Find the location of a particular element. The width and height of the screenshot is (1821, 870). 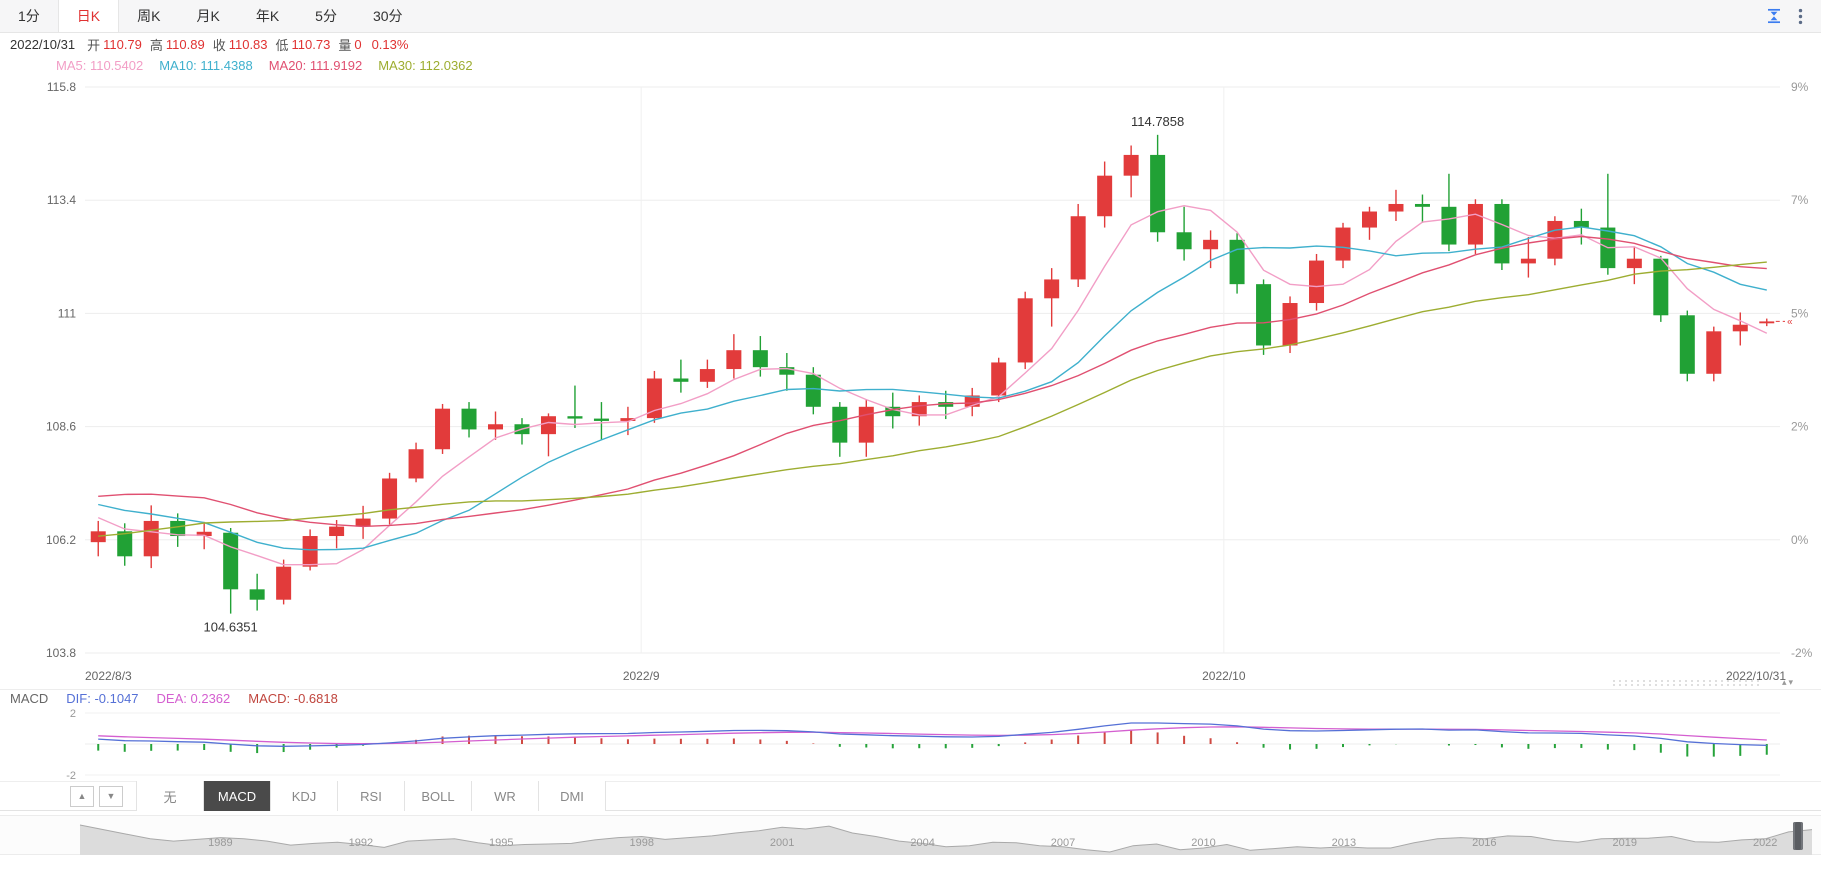

x-axis-label: 2022/8/3 is located at coordinates (108, 676).